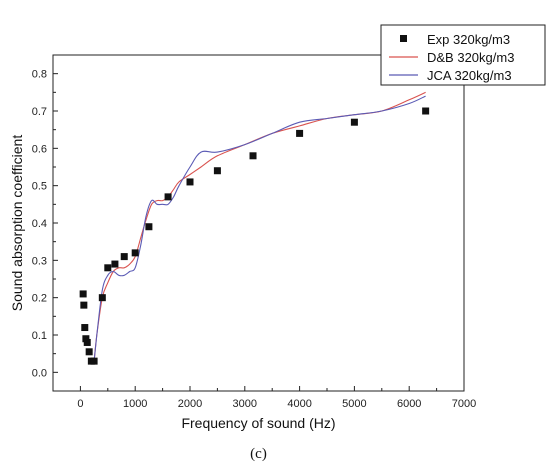 Image resolution: width=550 pixels, height=468 pixels. What do you see at coordinates (39, 75) in the screenshot?
I see `y-tick-label: 0.8` at bounding box center [39, 75].